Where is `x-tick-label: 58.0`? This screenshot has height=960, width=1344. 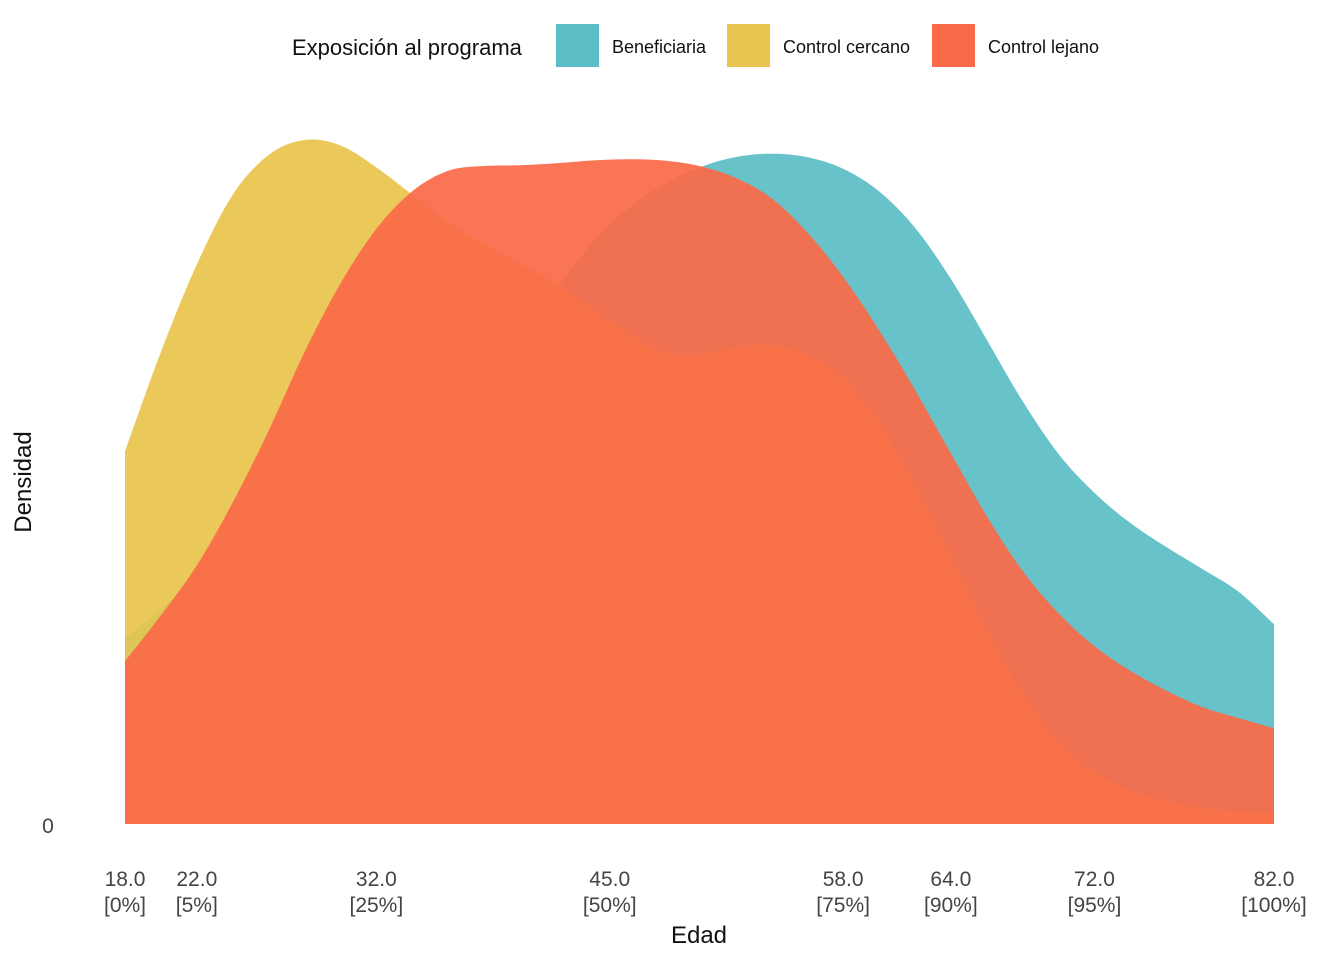
x-tick-label: 58.0 is located at coordinates (843, 879).